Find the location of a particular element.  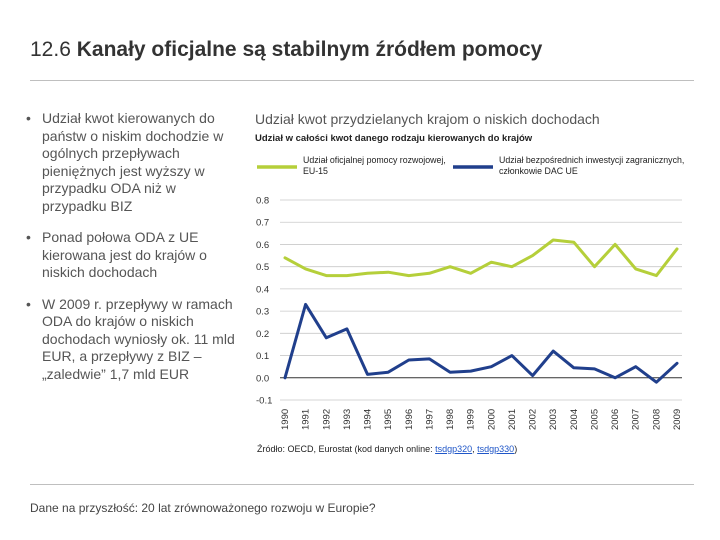

y-tick-label: 0.4 is located at coordinates (262, 289).